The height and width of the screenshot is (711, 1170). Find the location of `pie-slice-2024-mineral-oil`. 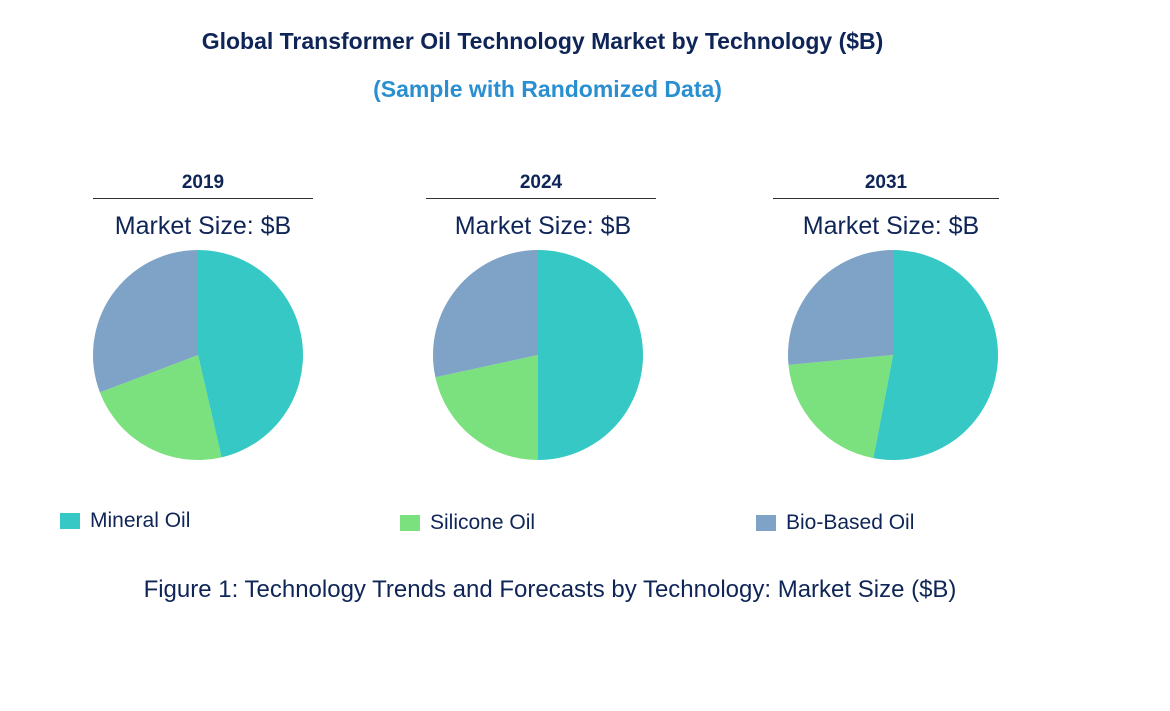

pie-slice-2024-mineral-oil is located at coordinates (590, 355).